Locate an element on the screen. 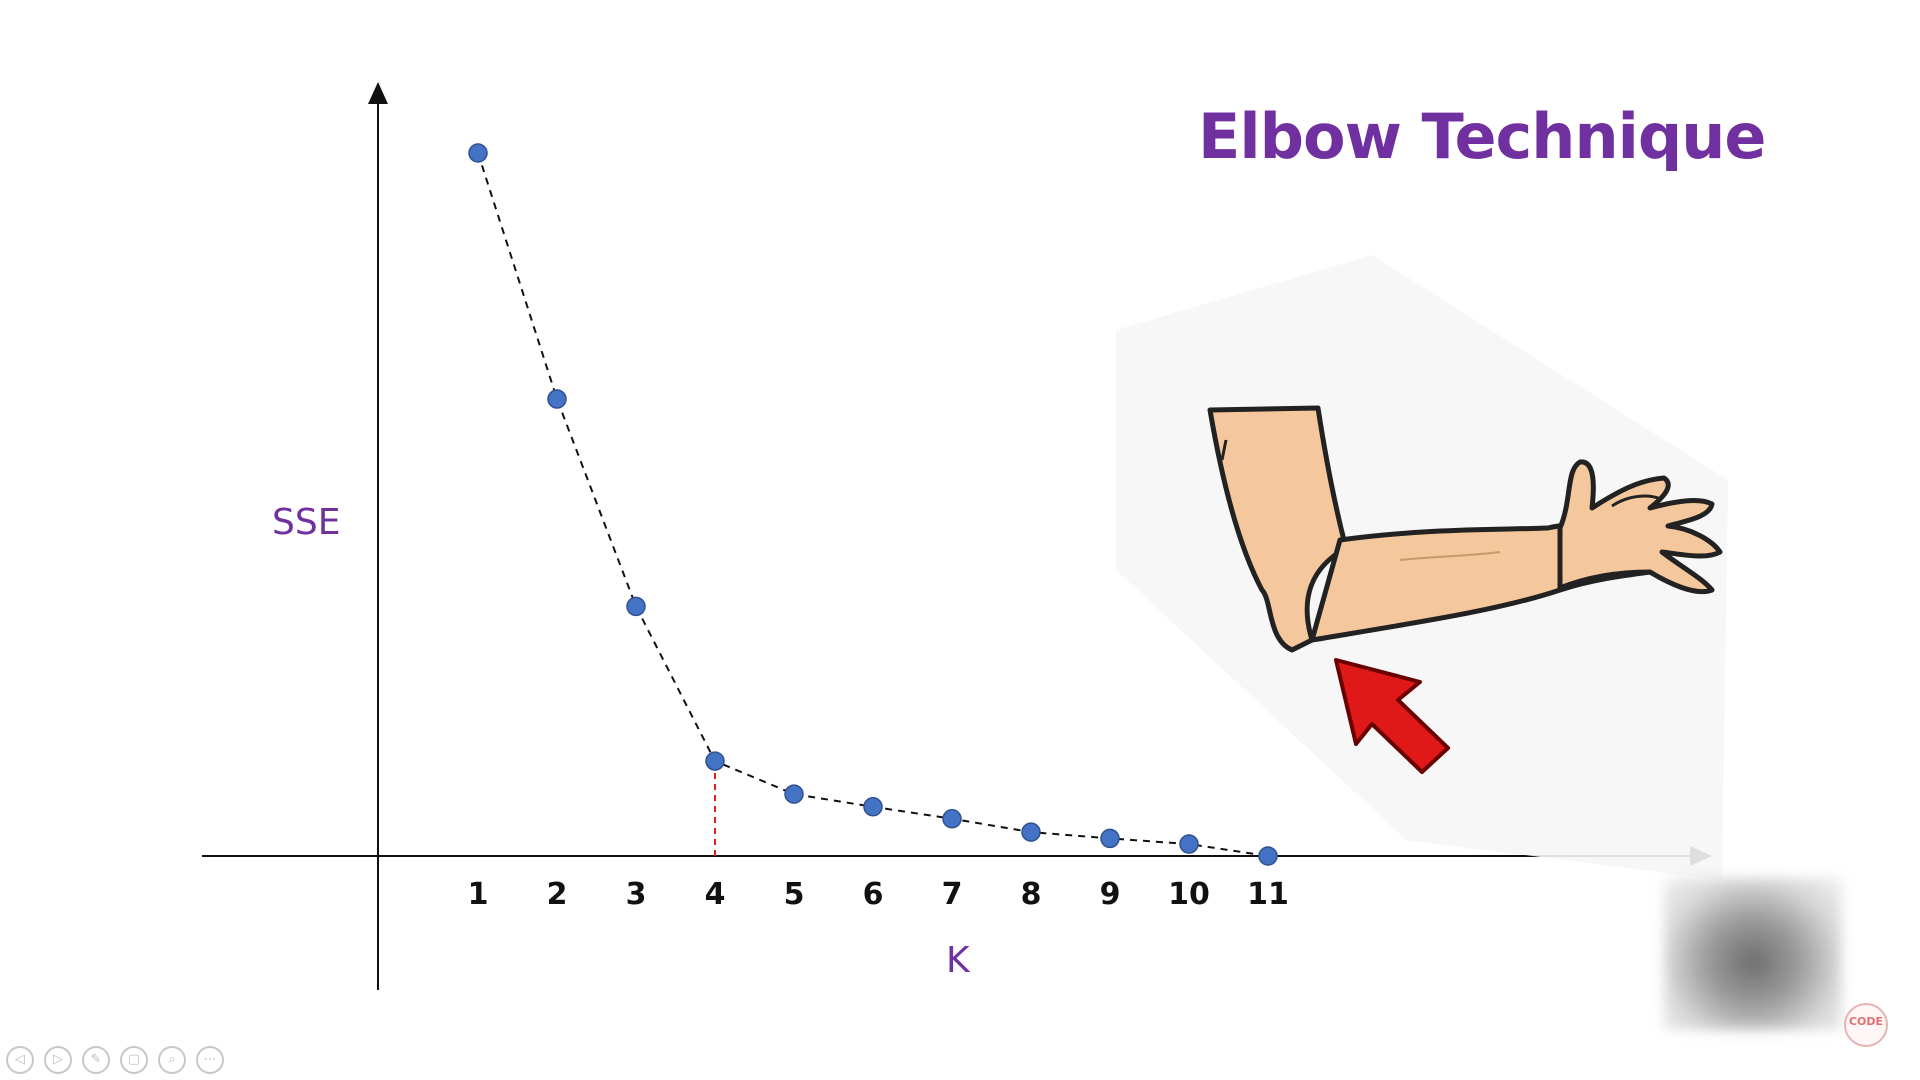  data-point-k7 is located at coordinates (952, 818).